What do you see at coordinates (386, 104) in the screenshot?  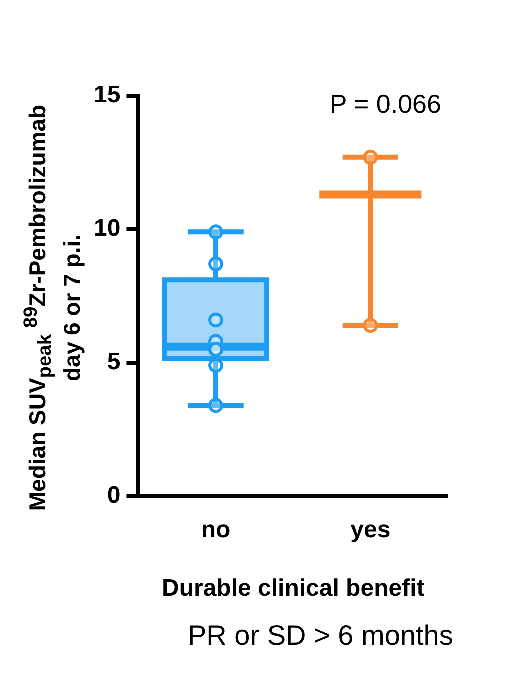 I see `annotation: P = 0.066` at bounding box center [386, 104].